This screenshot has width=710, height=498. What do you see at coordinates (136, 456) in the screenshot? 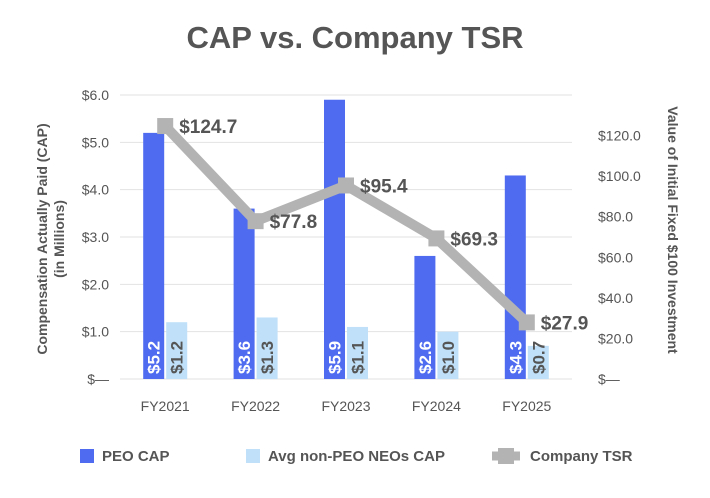
I see `legend-label: PEO CAP` at bounding box center [136, 456].